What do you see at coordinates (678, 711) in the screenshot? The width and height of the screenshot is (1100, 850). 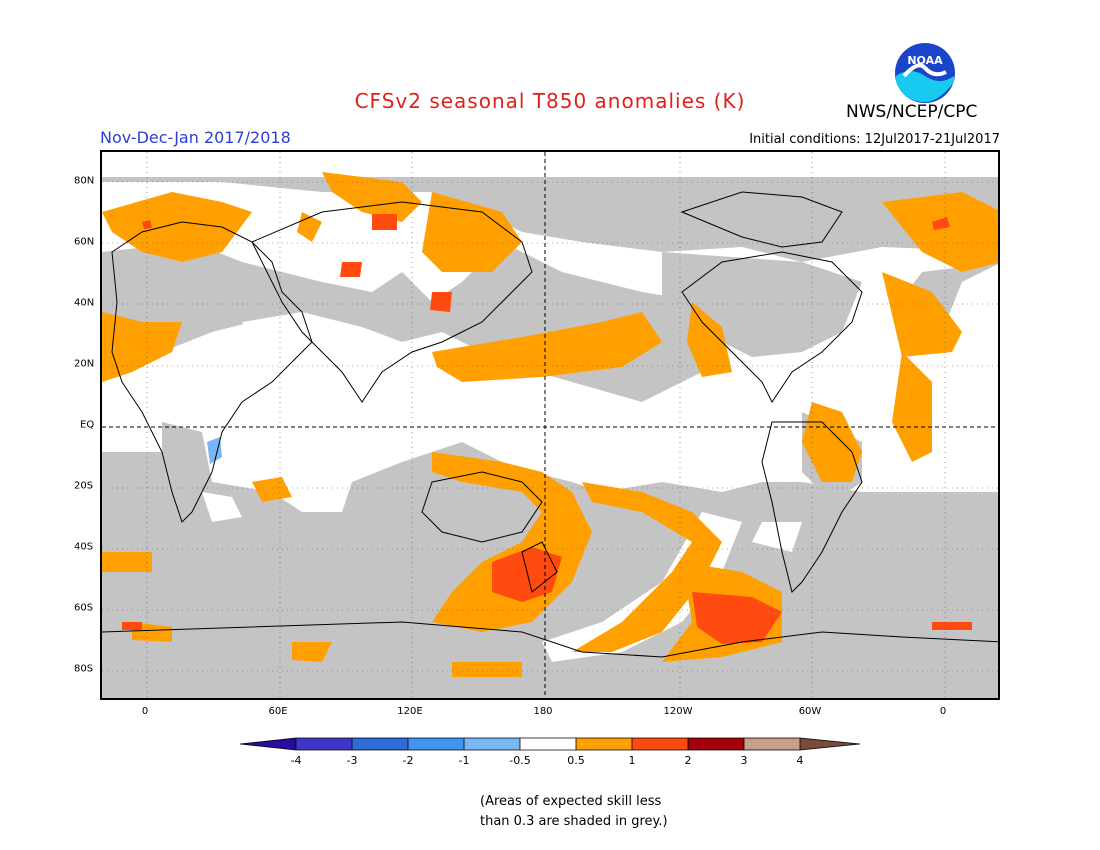 I see `lon-label: 120W` at bounding box center [678, 711].